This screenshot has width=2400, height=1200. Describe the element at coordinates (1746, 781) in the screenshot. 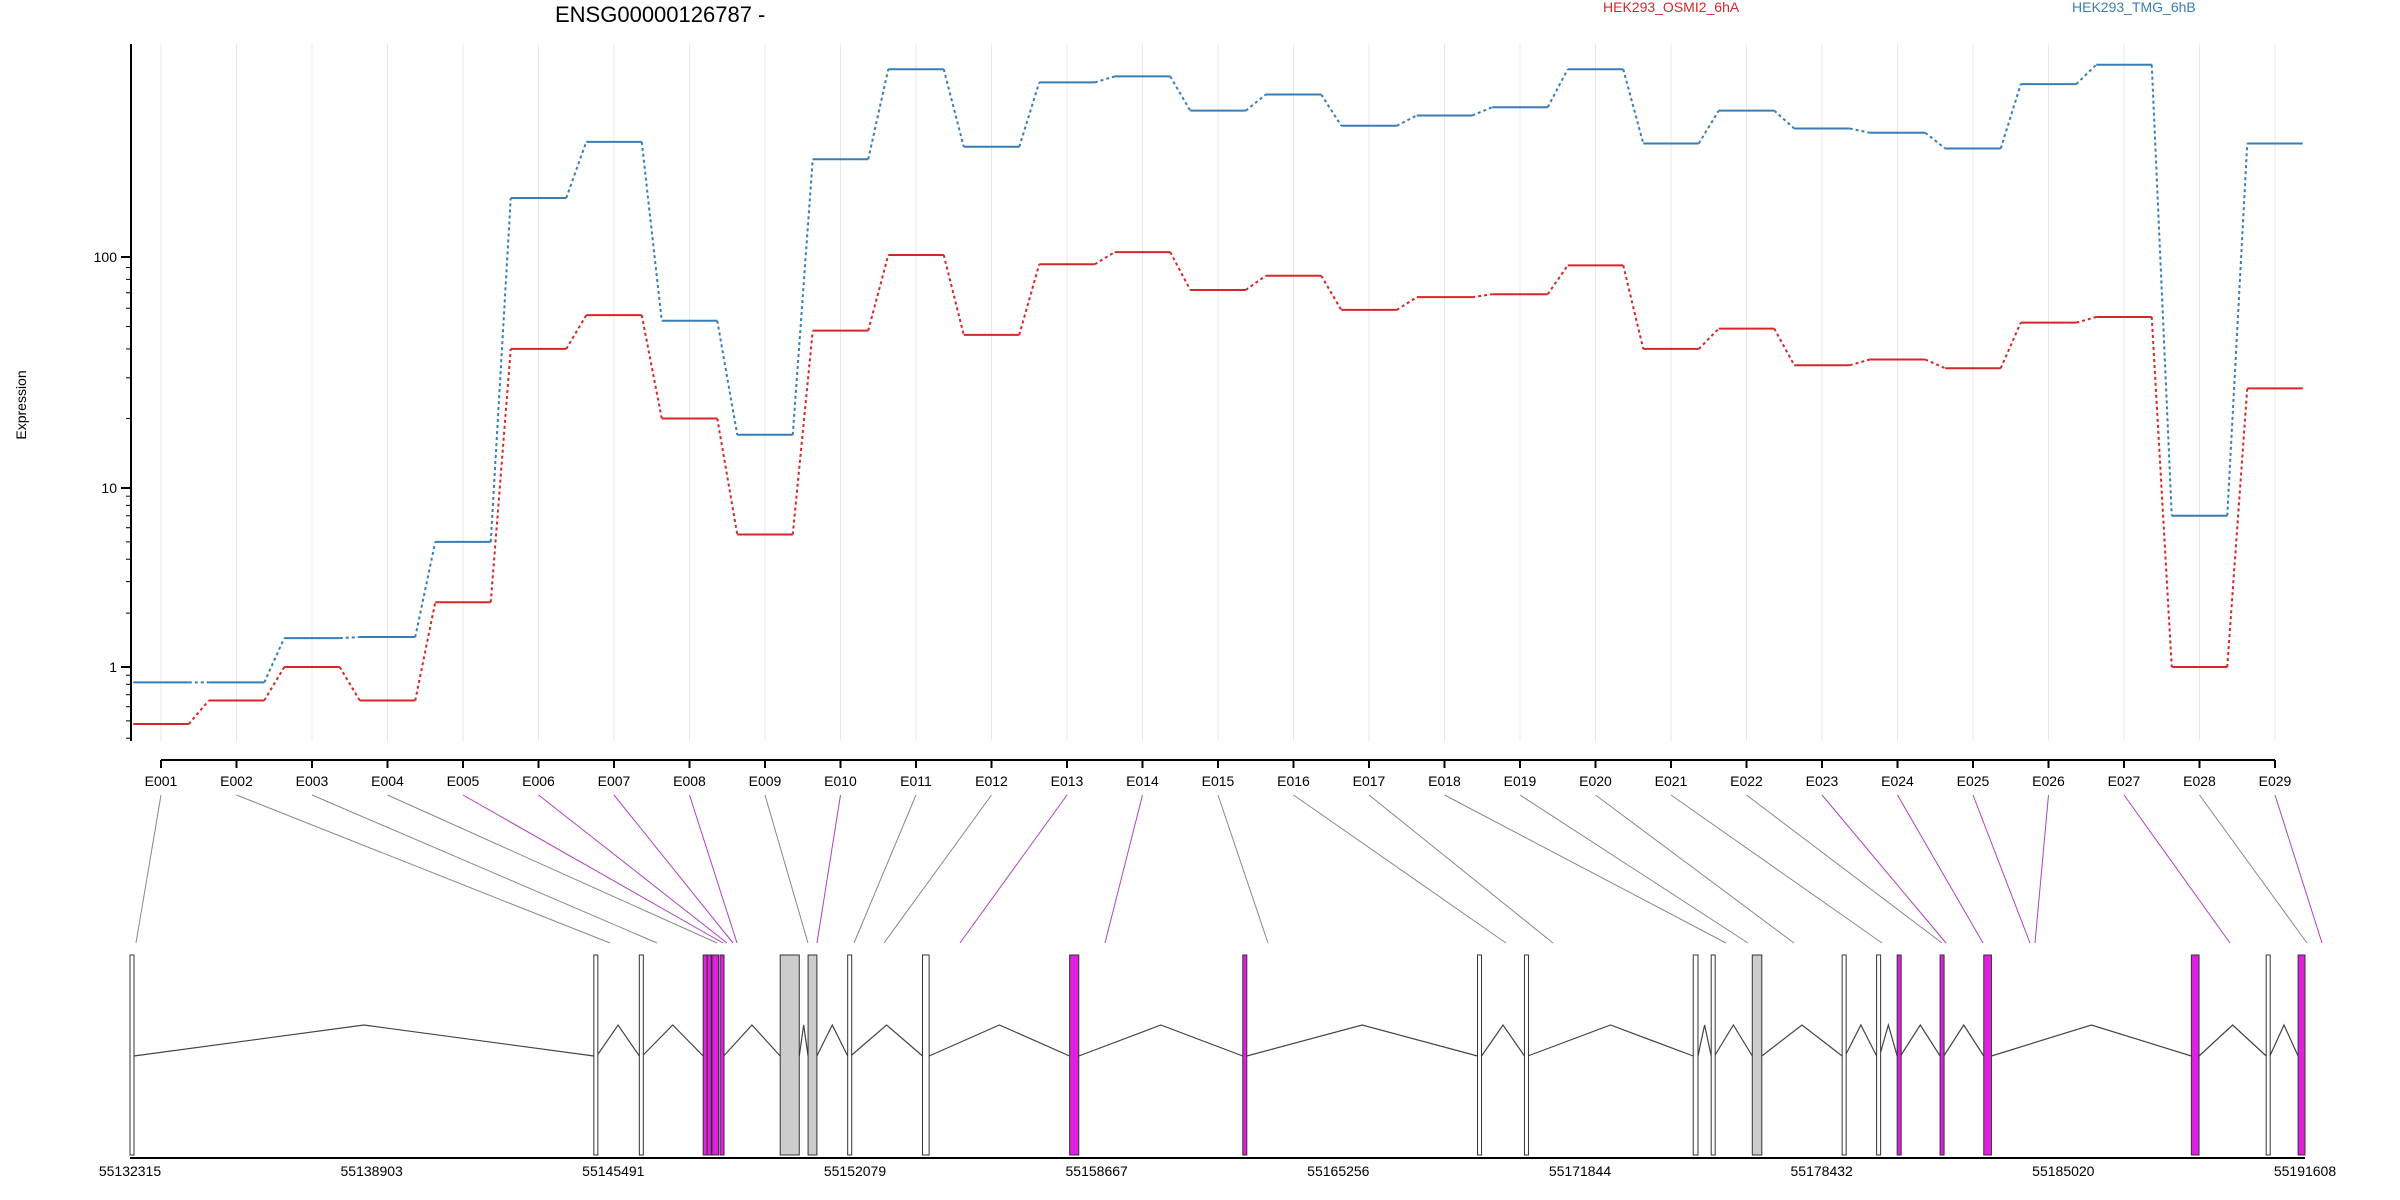

I see `x-tick-label: E022` at that location.